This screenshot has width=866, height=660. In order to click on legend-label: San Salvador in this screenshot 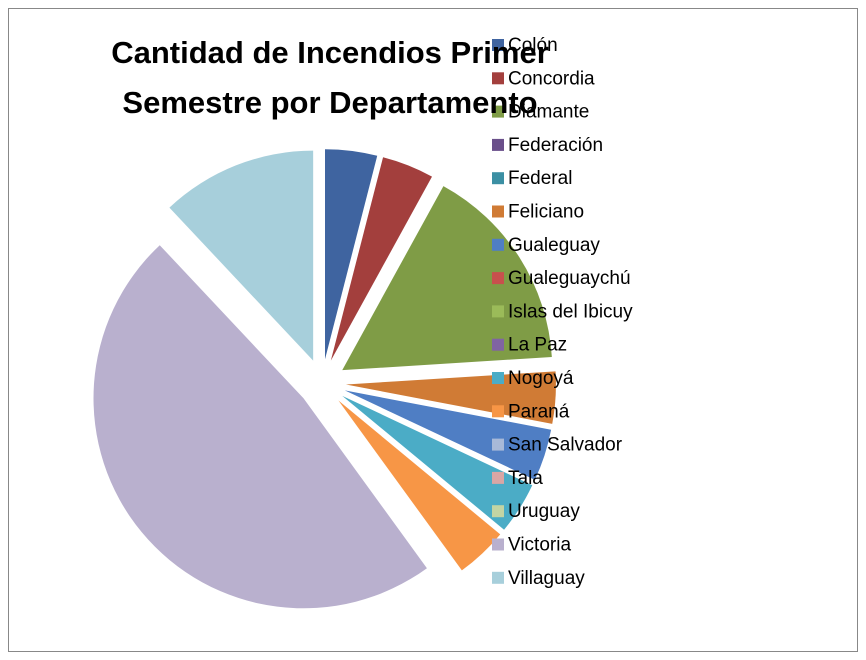, I will do `click(565, 445)`.